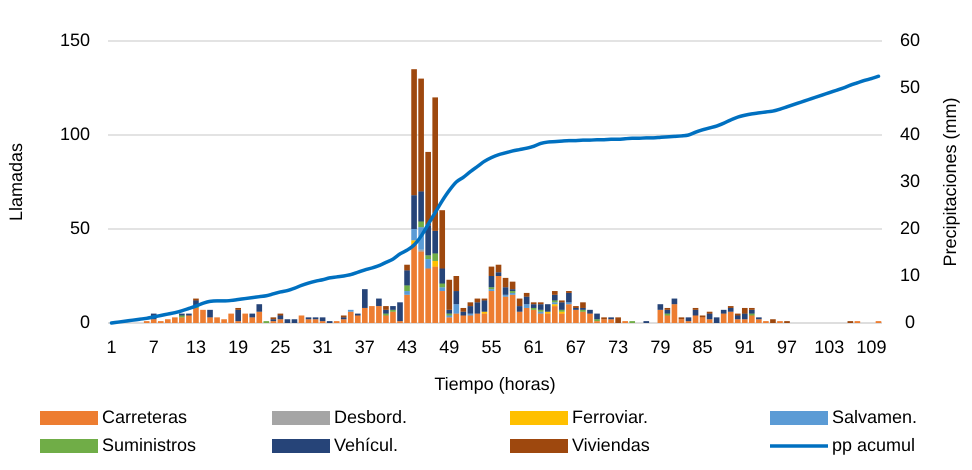 This screenshot has height=470, width=972. I want to click on x-tick-label: 91, so click(744, 347).